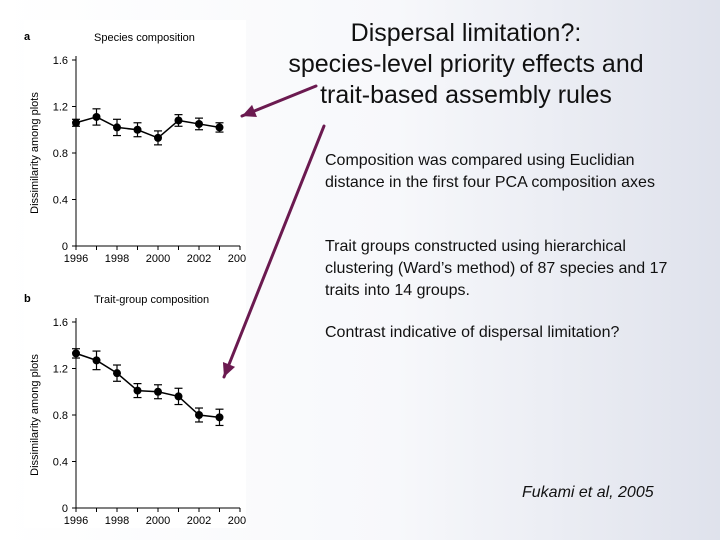  I want to click on title-line: trait-based assembly rules, so click(466, 95).